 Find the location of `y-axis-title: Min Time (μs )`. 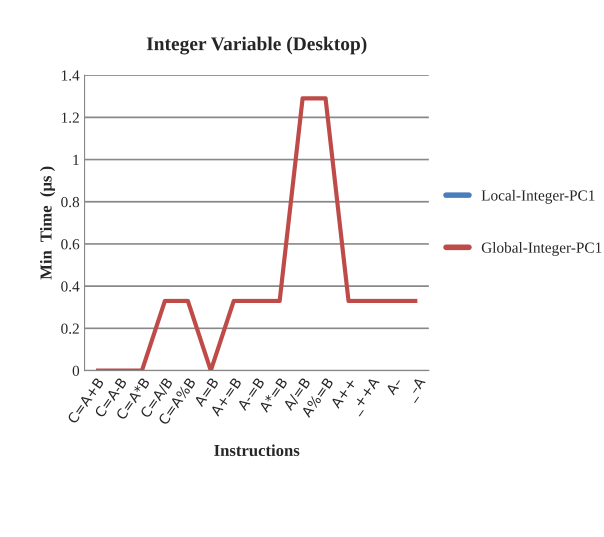

y-axis-title: Min Time (μs ) is located at coordinates (48, 223).